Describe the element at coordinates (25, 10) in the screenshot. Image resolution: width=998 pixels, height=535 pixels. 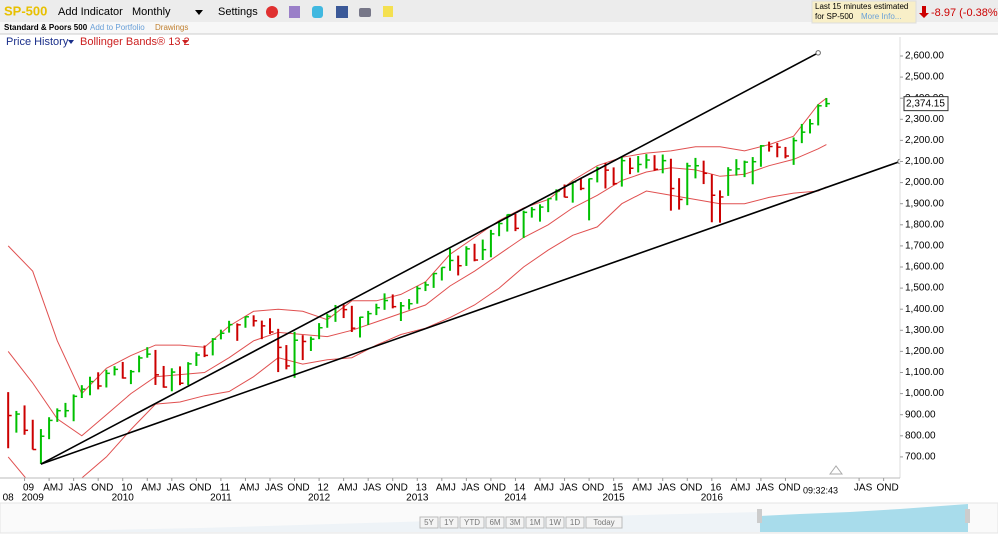
I see `symbol: SP-500` at that location.